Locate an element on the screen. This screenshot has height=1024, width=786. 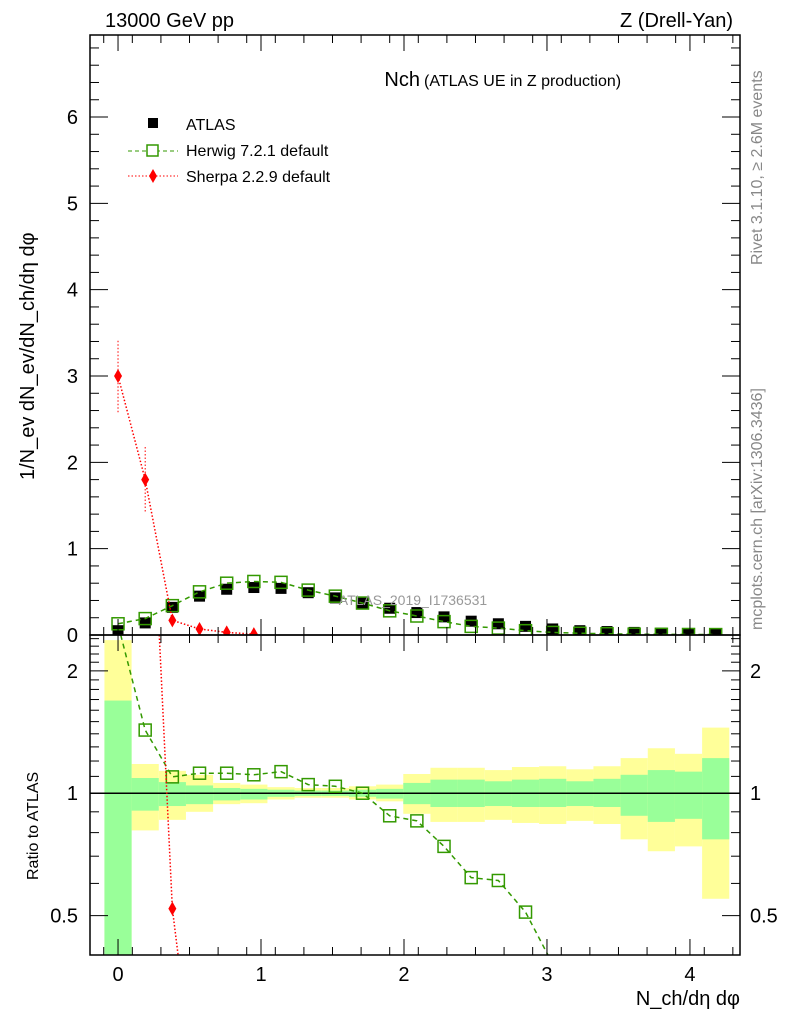
ratio-y-tick-label: 2 is located at coordinates (72, 672).